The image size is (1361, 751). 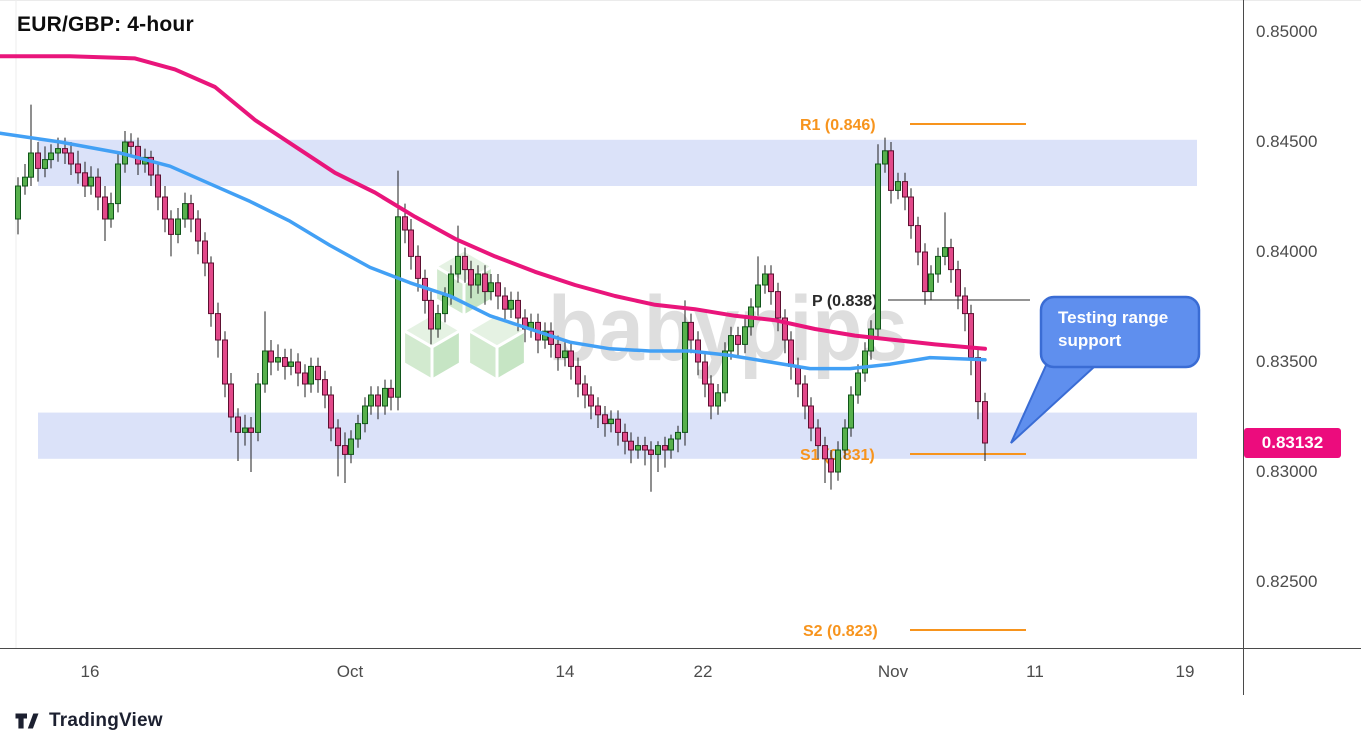 I want to click on babypips-watermark: babypips, so click(x=654, y=315).